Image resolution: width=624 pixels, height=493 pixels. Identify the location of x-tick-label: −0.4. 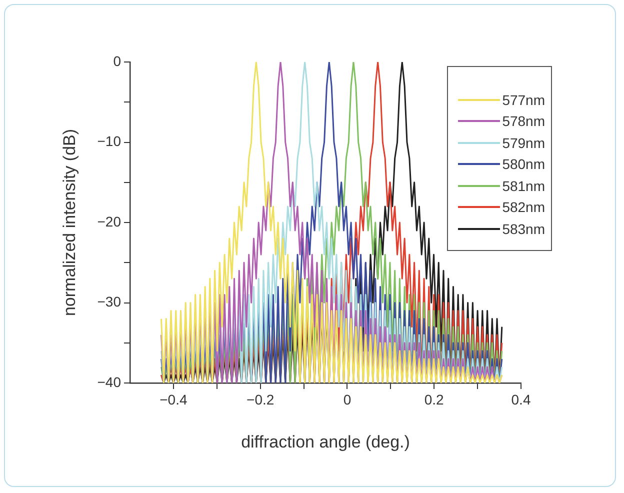
(174, 399).